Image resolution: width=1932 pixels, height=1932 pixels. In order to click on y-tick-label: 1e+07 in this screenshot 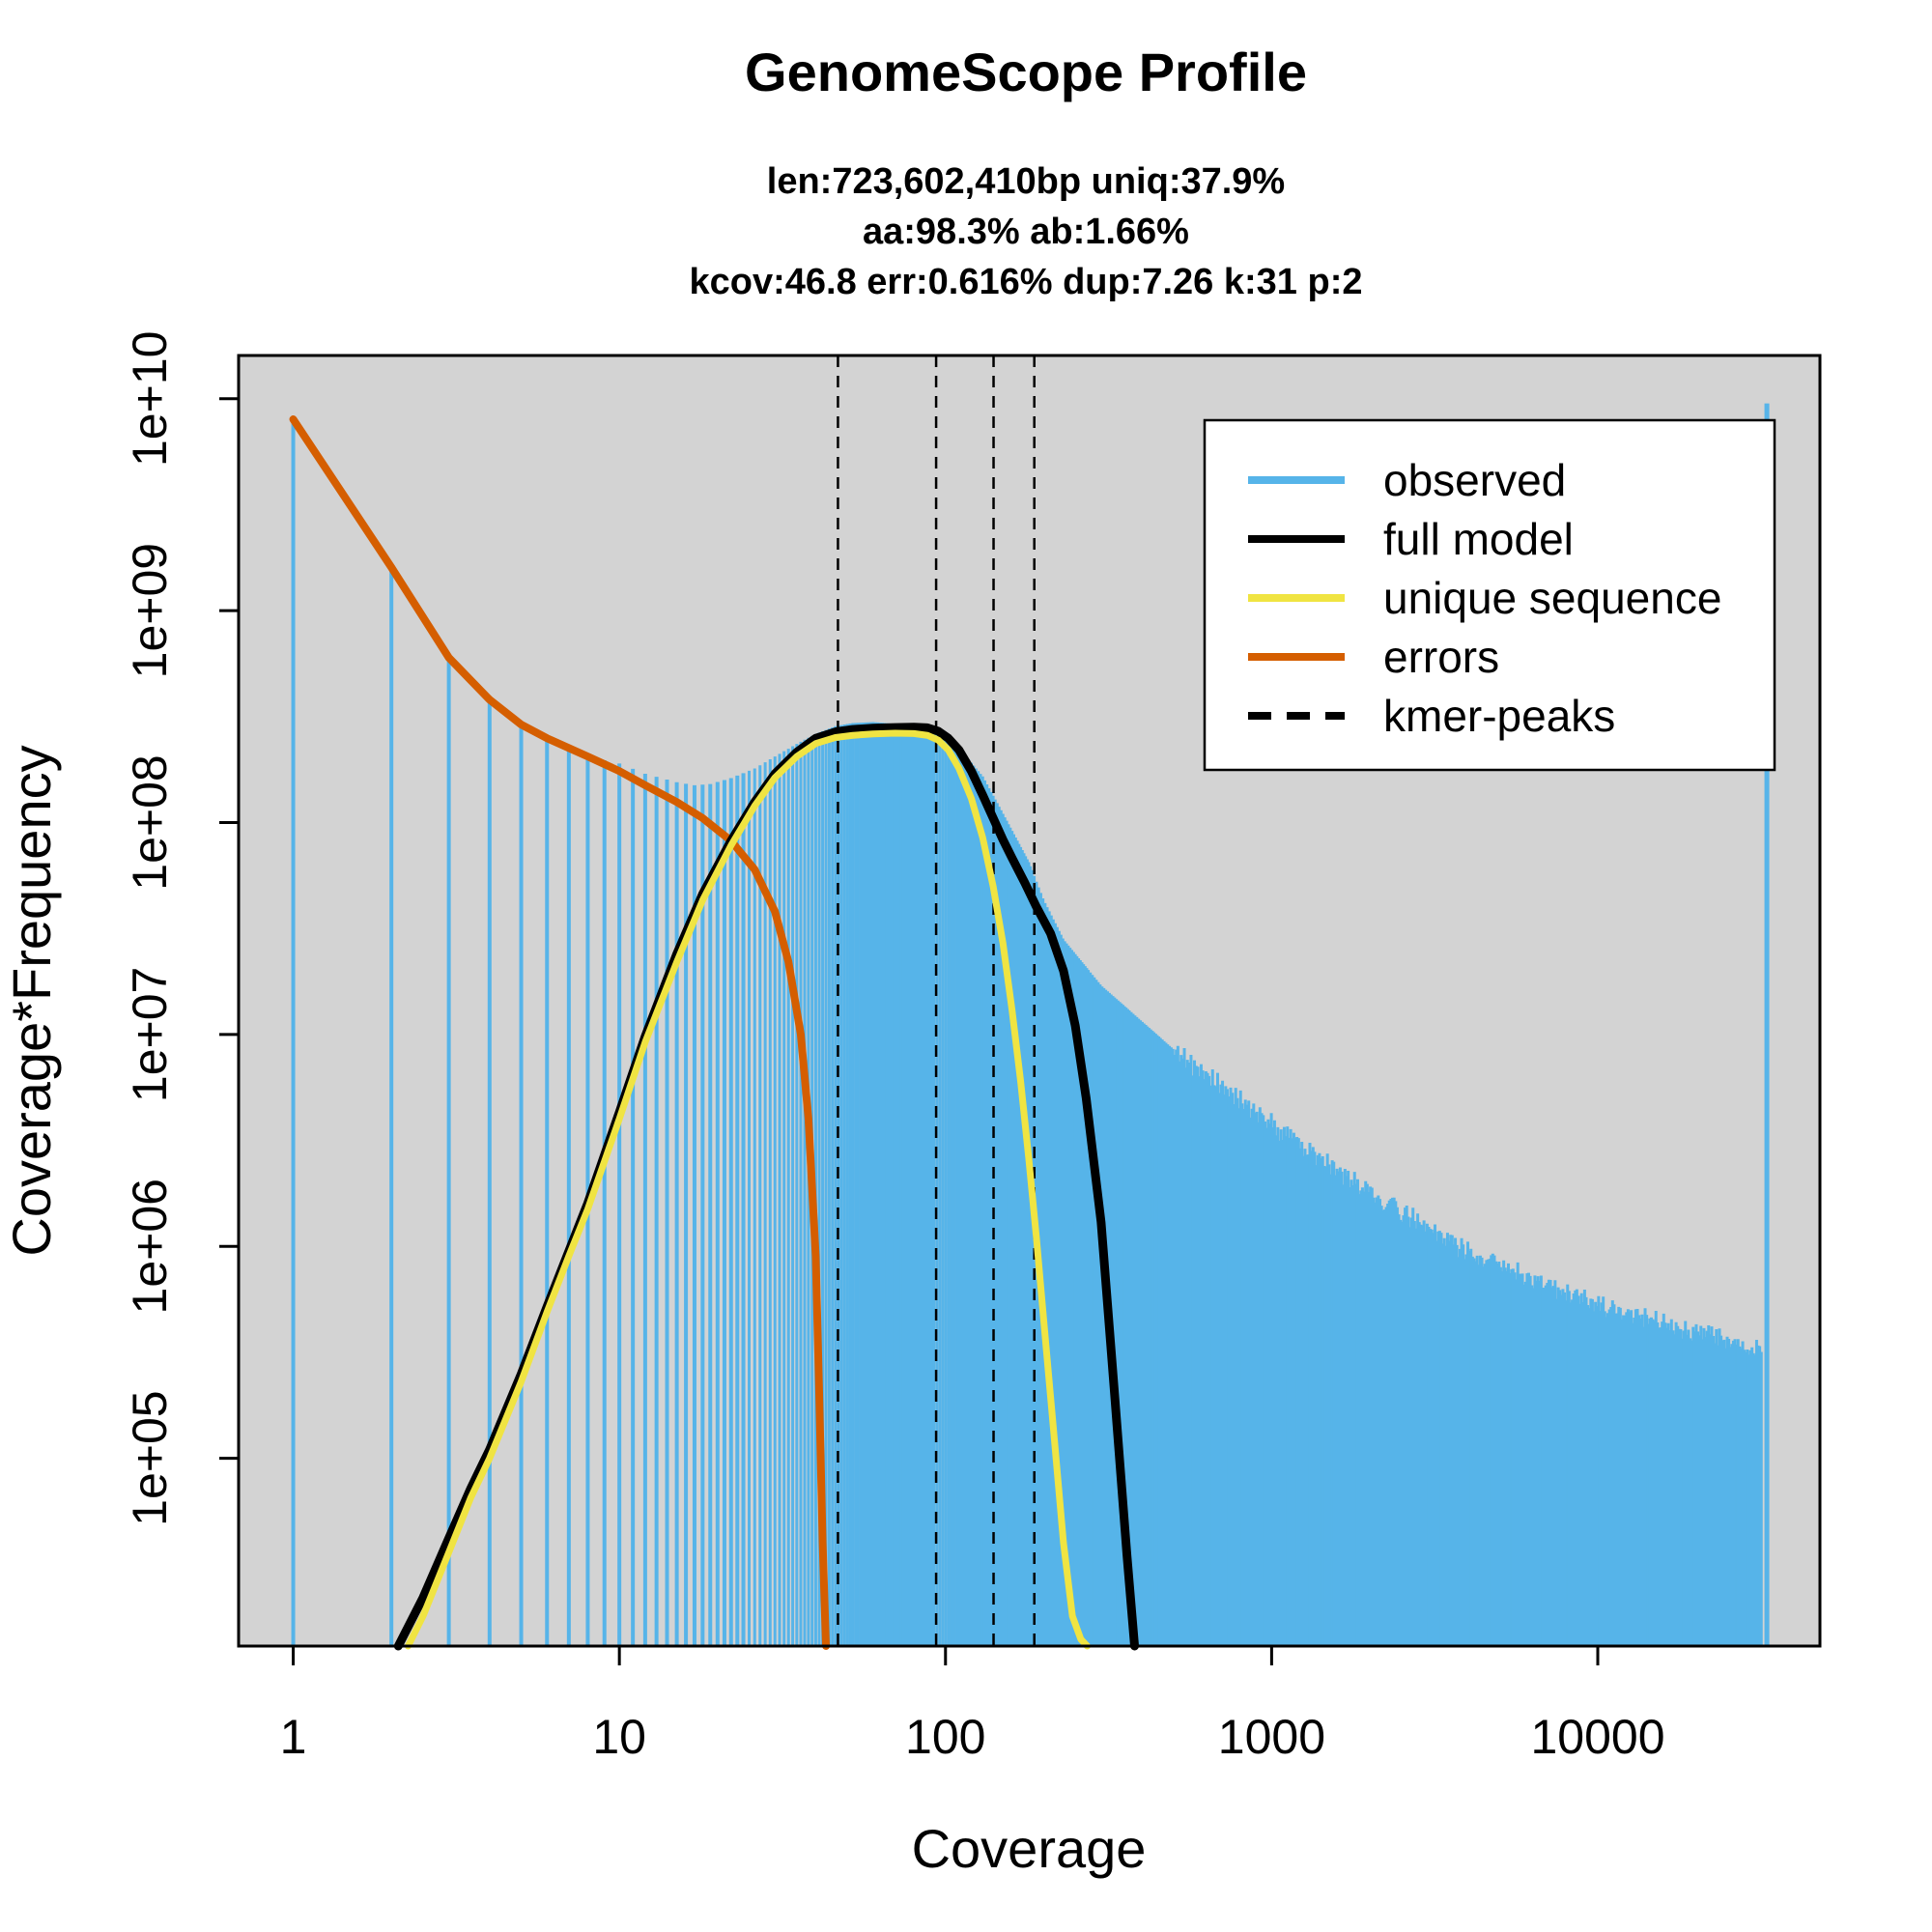, I will do `click(150, 1034)`.